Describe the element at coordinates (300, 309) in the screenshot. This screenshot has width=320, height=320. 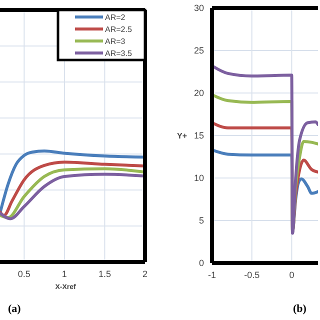
I see `text: (b)` at that location.